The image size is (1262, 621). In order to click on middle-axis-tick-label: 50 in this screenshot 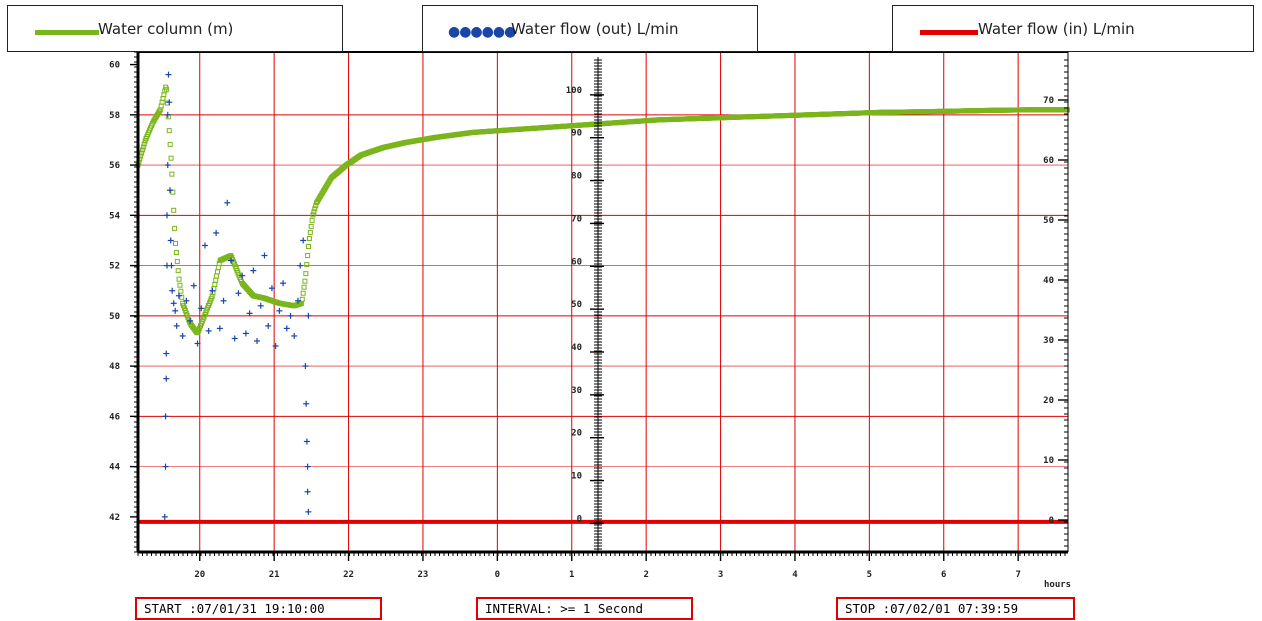, I will do `click(576, 305)`.